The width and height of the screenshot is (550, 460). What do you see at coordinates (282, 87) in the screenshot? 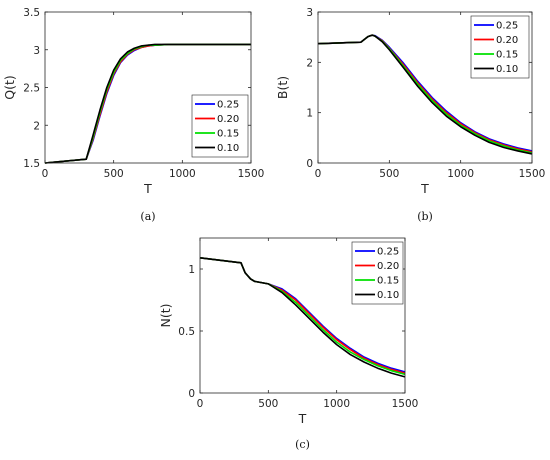
I see `y-axis-label: B(t)` at bounding box center [282, 87].